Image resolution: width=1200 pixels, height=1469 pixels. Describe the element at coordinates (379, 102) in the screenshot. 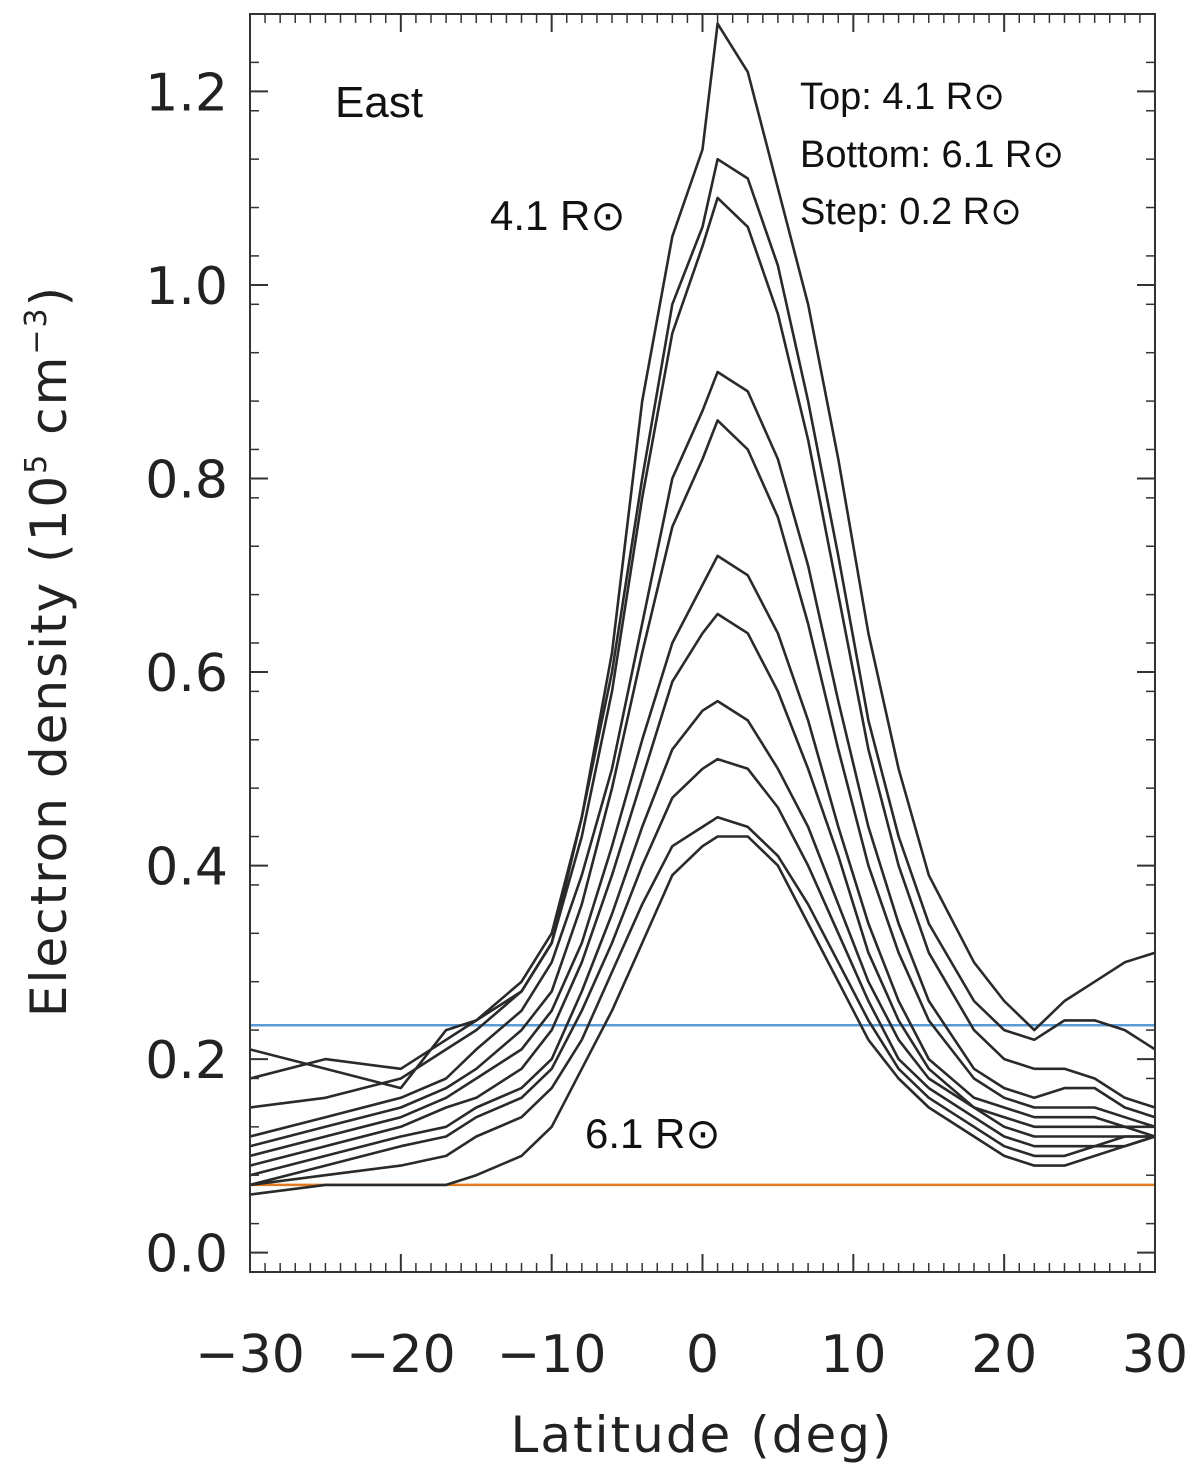

I see `panel-label-east: East` at that location.